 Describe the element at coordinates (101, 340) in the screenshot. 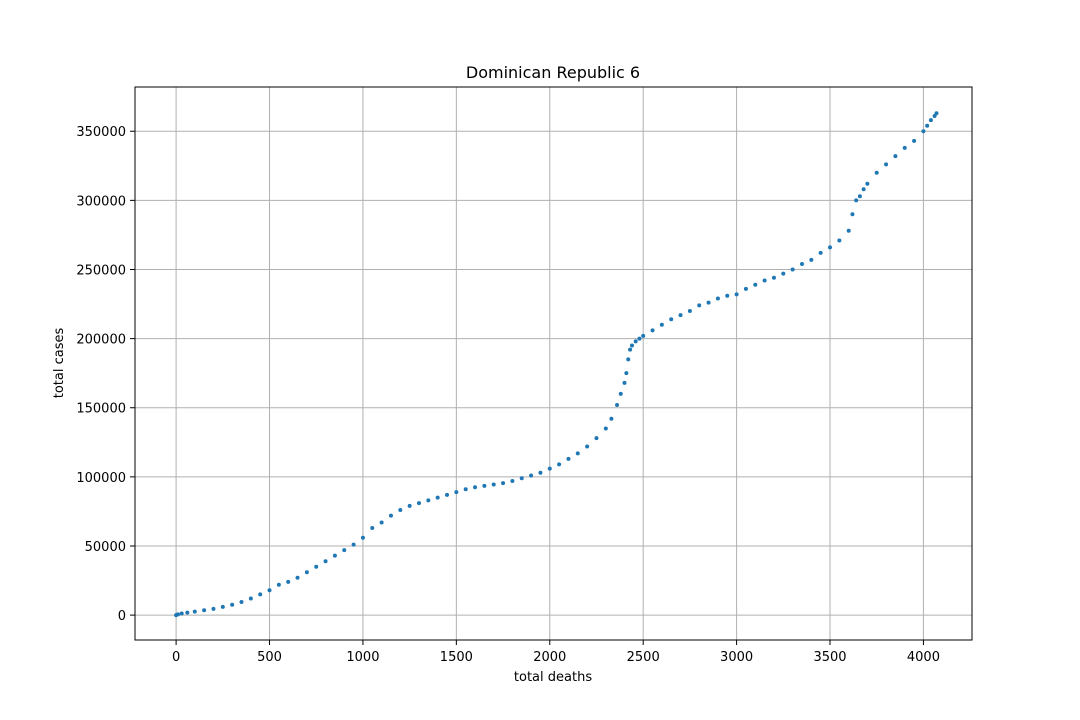

I see `y-tick-label: 200000` at that location.